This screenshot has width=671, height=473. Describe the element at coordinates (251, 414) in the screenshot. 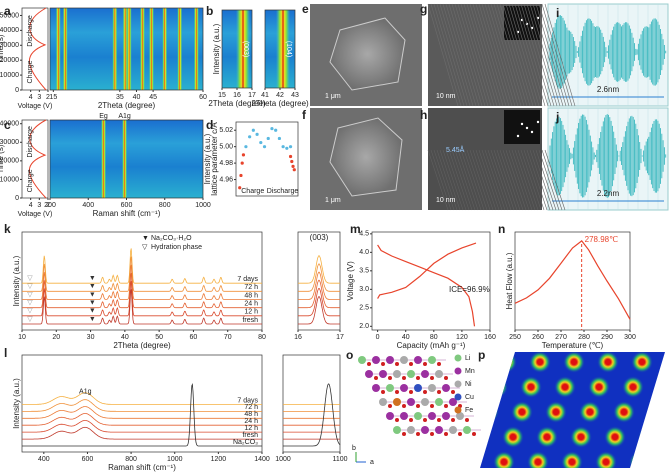

I see `series-label: 48 h` at that location.